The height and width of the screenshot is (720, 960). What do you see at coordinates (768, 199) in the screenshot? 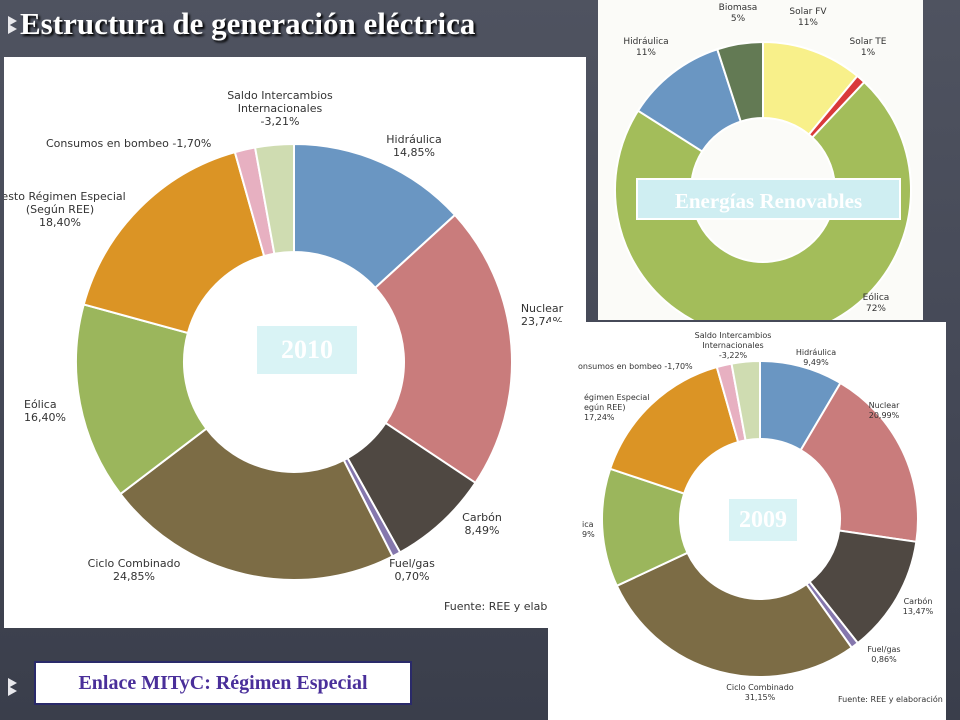
I see `renewables-badge: Energías Renovables` at bounding box center [768, 199].